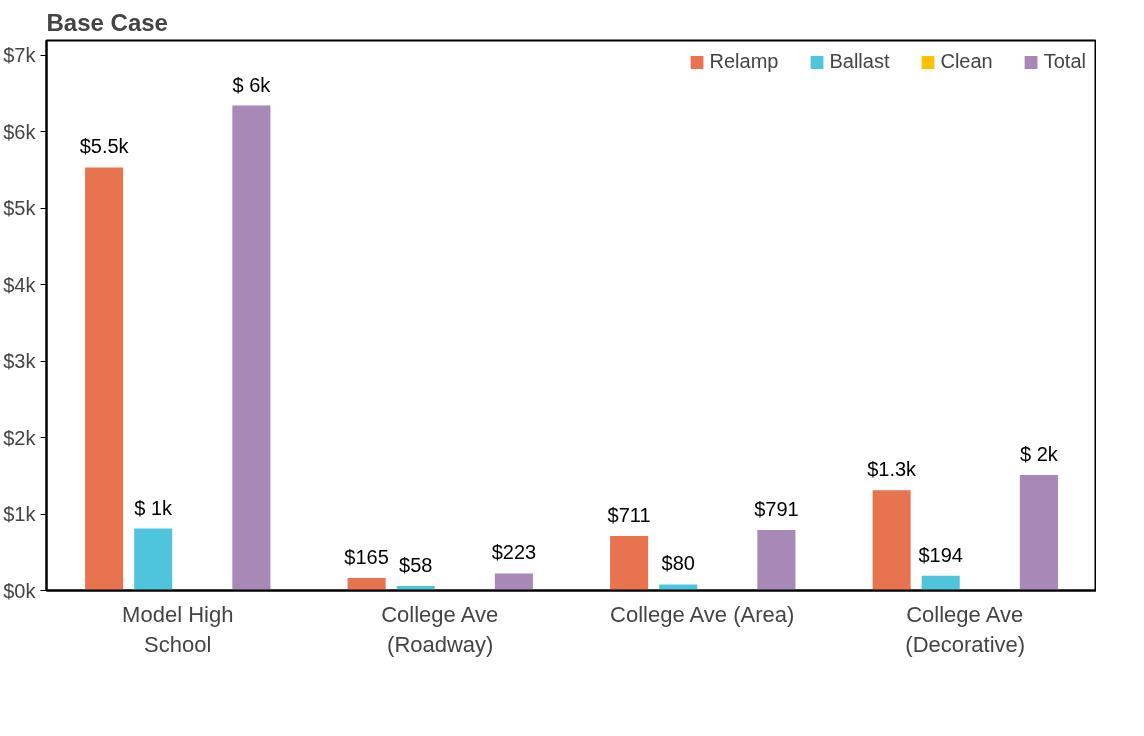 The image size is (1144, 736). I want to click on data-label: $ 2k, so click(1039, 453).